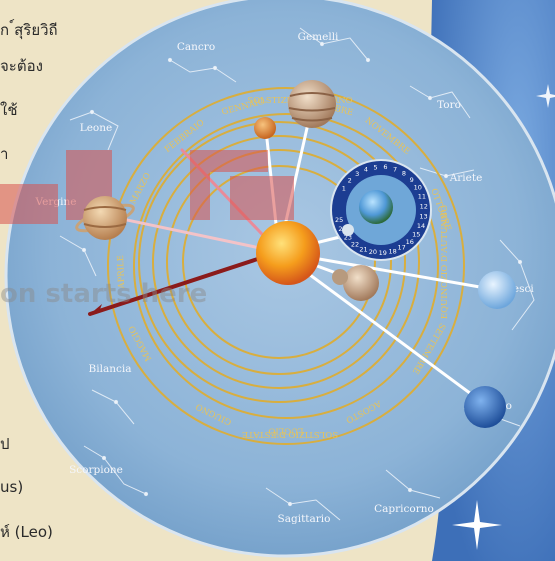  I want to click on season-marker-label: SOLSTIZIO D'ESTATE, so click(290, 434).